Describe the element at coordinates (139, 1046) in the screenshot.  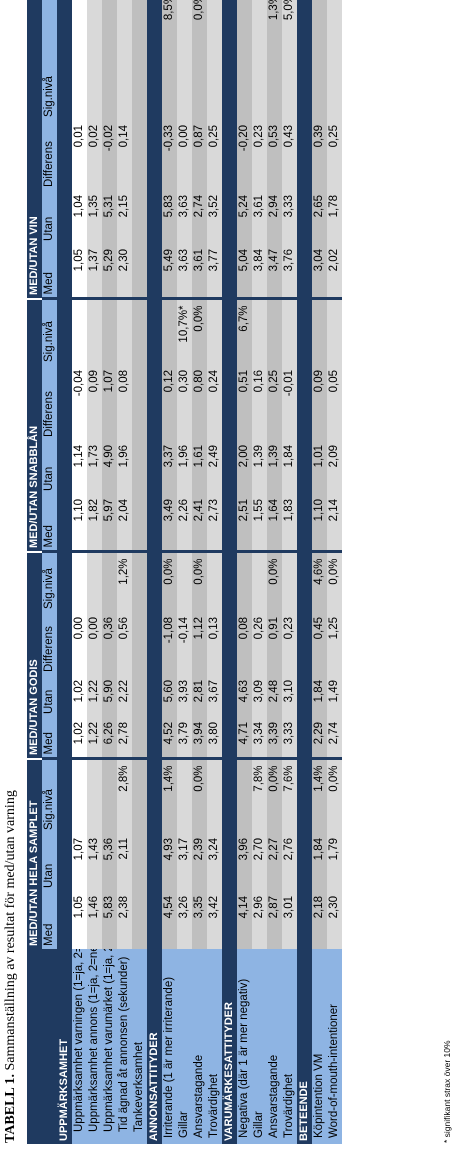
I see `row-label: Tankeverksamhet` at that location.